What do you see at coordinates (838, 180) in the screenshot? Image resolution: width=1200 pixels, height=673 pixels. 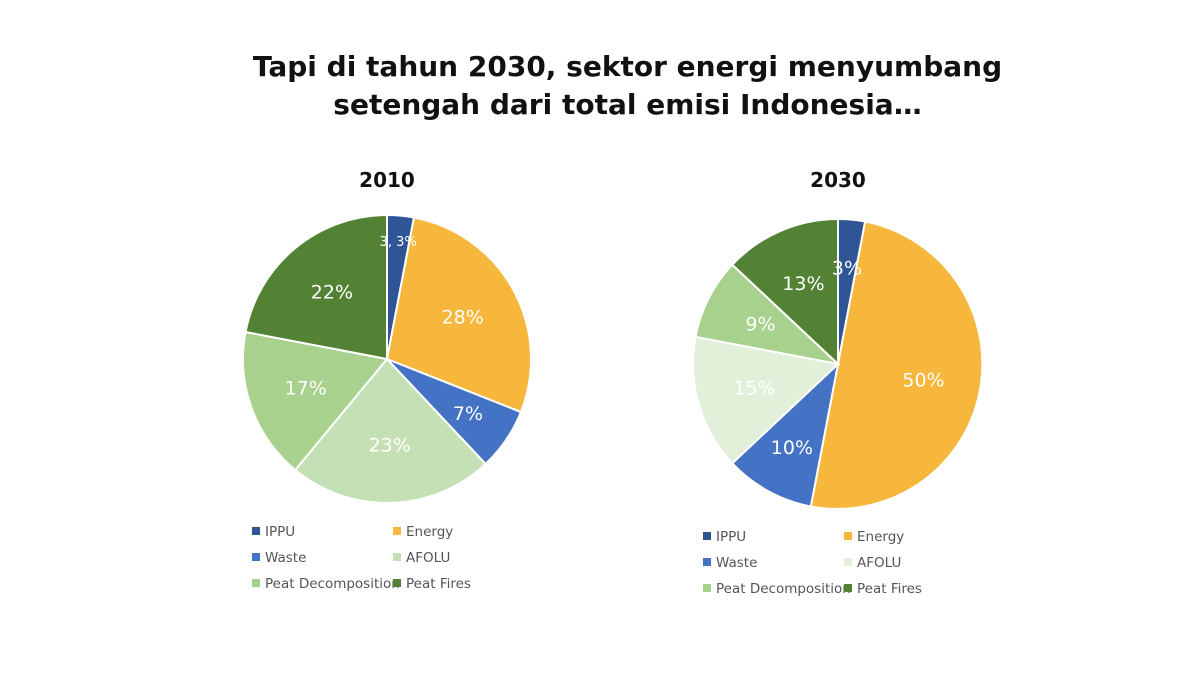 I see `chart-title-2030: 2030` at bounding box center [838, 180].